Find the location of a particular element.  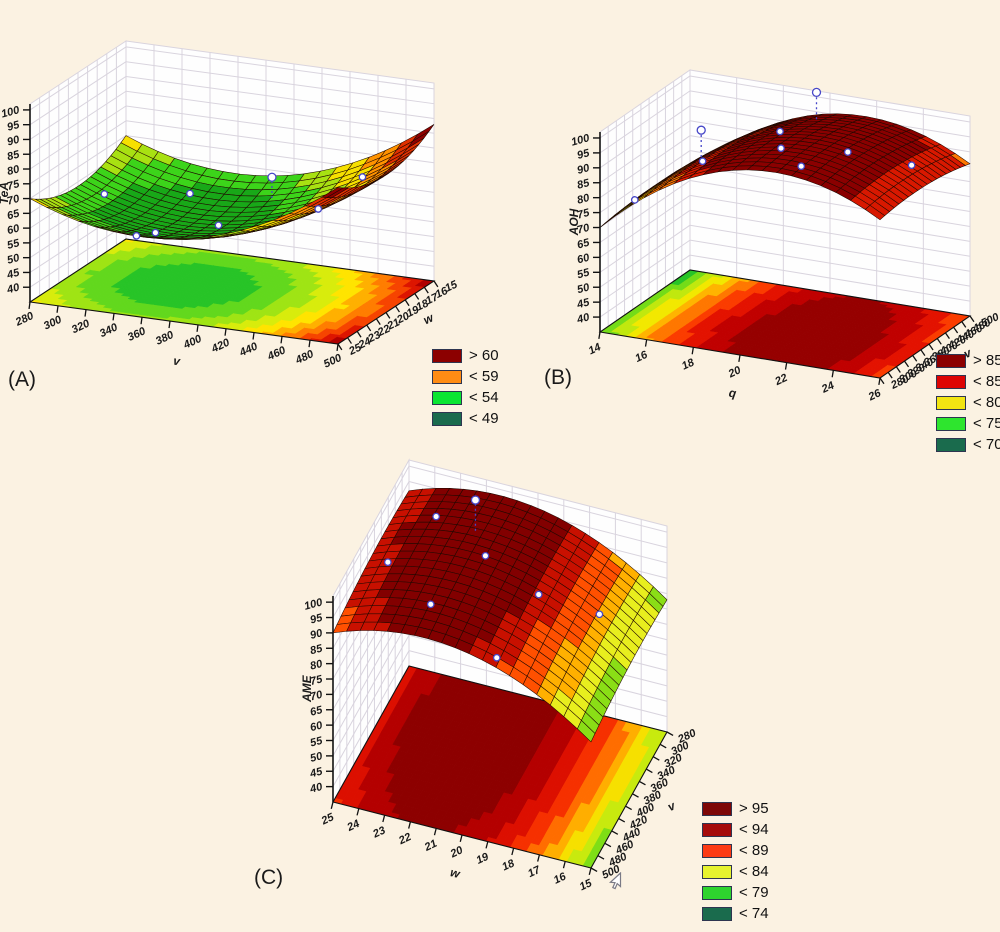

legend-row: < 79 is located at coordinates (735, 892).